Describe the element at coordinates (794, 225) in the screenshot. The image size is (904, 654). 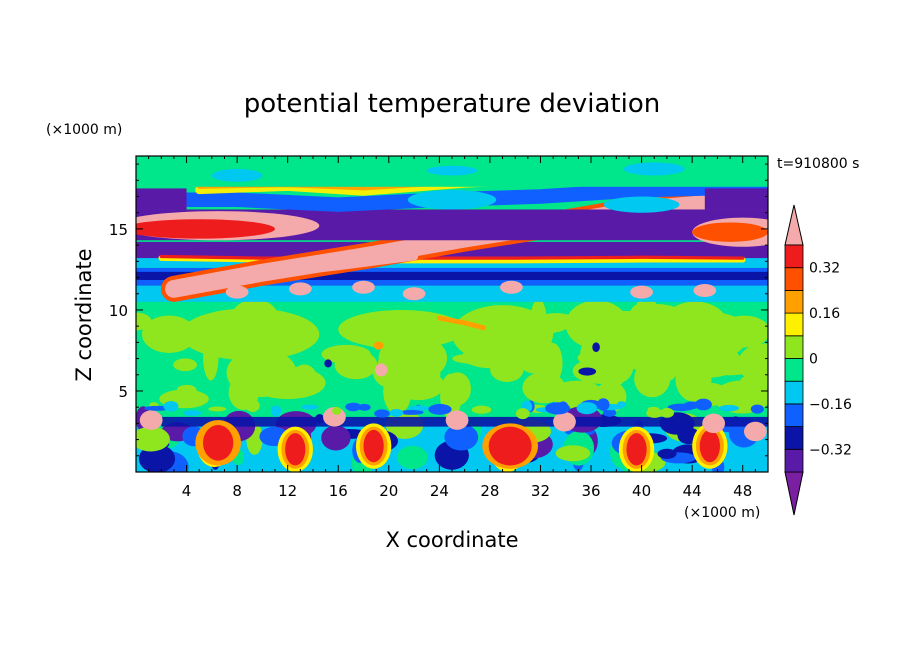
I see `colorbar-extend-high` at that location.